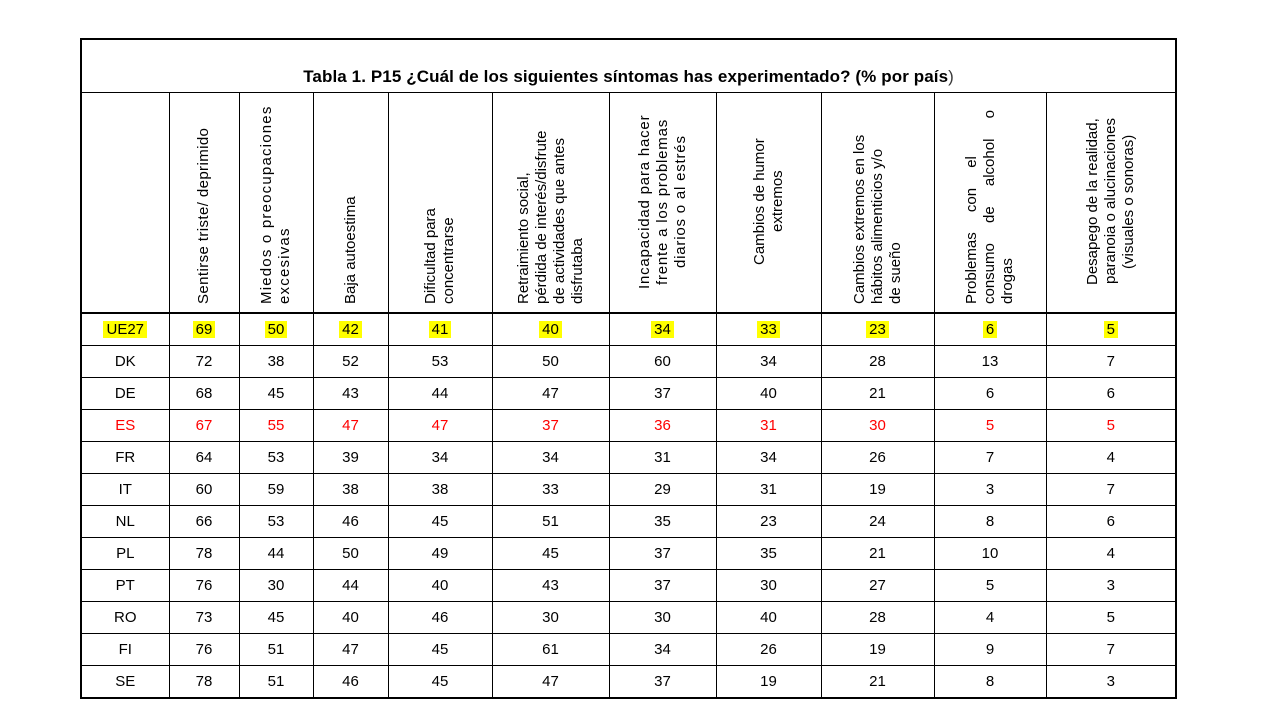  What do you see at coordinates (628, 489) in the screenshot?
I see `table-row-it: IT 60 59 38 38 33 29 31 19 3 7` at bounding box center [628, 489].